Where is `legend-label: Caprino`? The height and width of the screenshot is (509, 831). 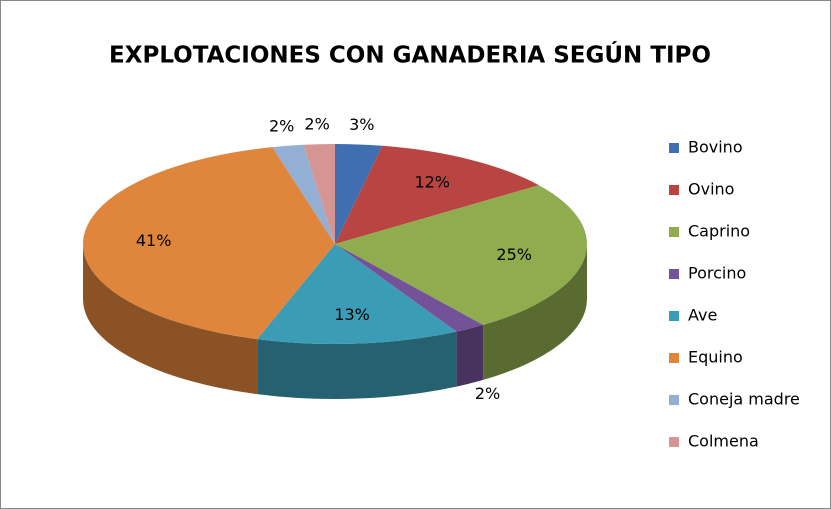 legend-label: Caprino is located at coordinates (719, 231).